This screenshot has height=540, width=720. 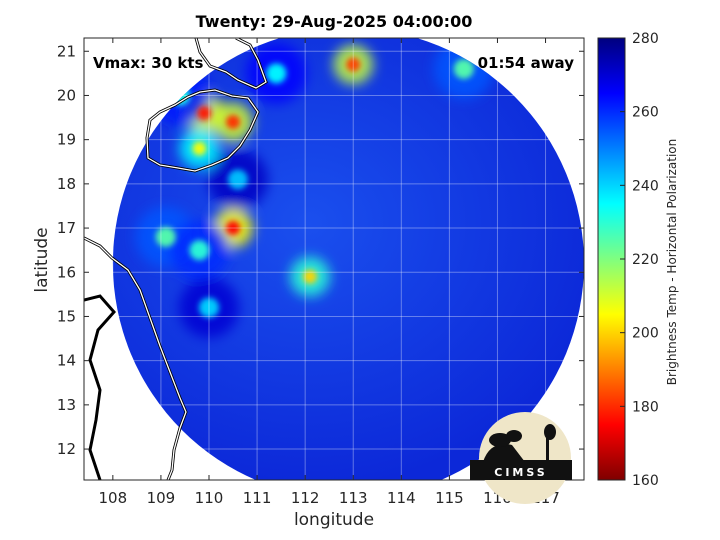 What do you see at coordinates (401, 498) in the screenshot?
I see `x-tick-label-114: 114` at bounding box center [401, 498].